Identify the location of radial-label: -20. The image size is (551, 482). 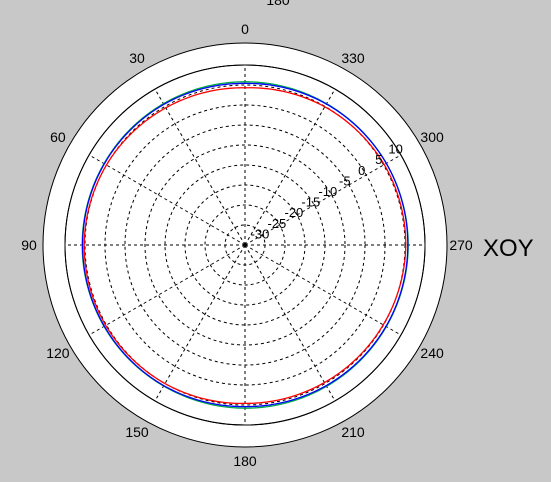
(294, 212).